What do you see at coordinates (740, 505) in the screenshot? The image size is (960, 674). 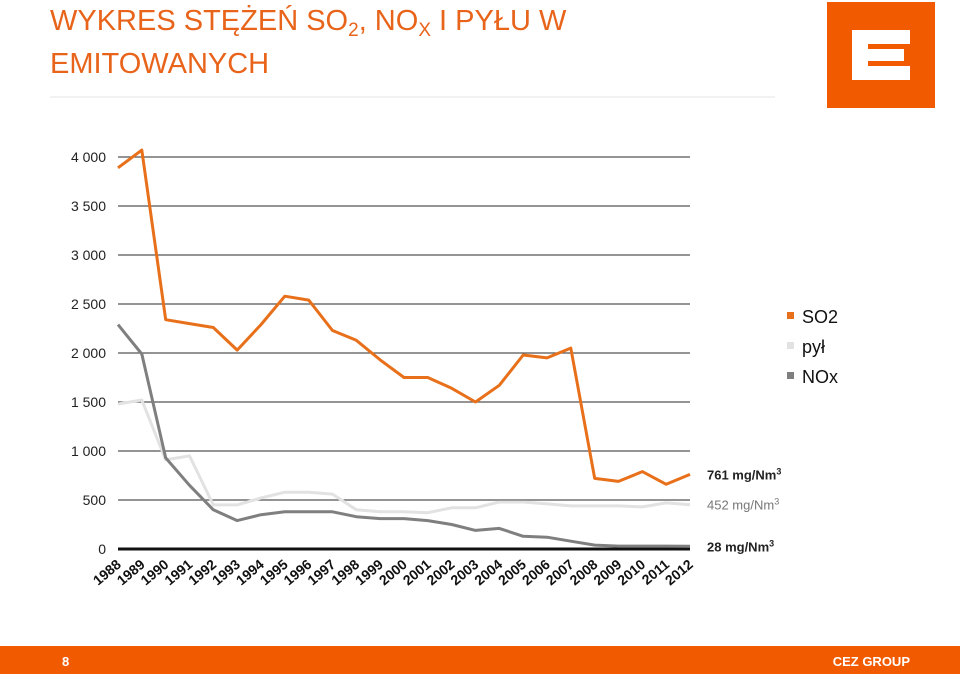 I see `end-label-text: 452 mg/Nm` at bounding box center [740, 505].